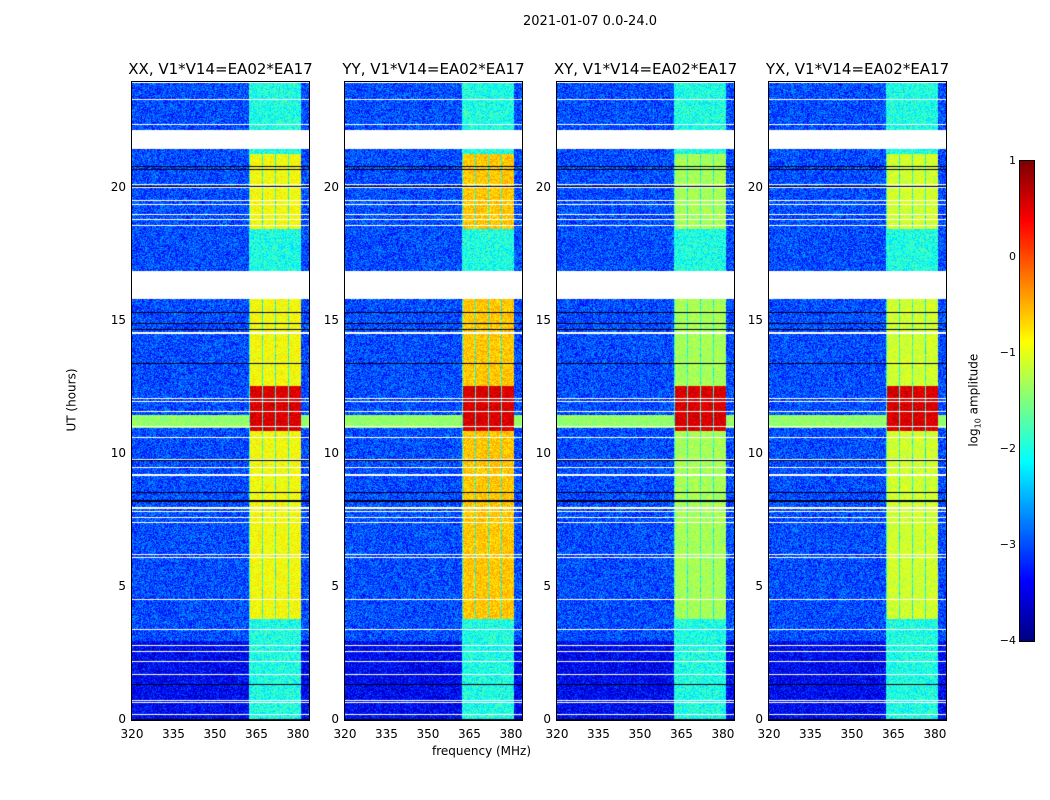  I want to click on x-axis-label: frequency (MHz), so click(482, 751).